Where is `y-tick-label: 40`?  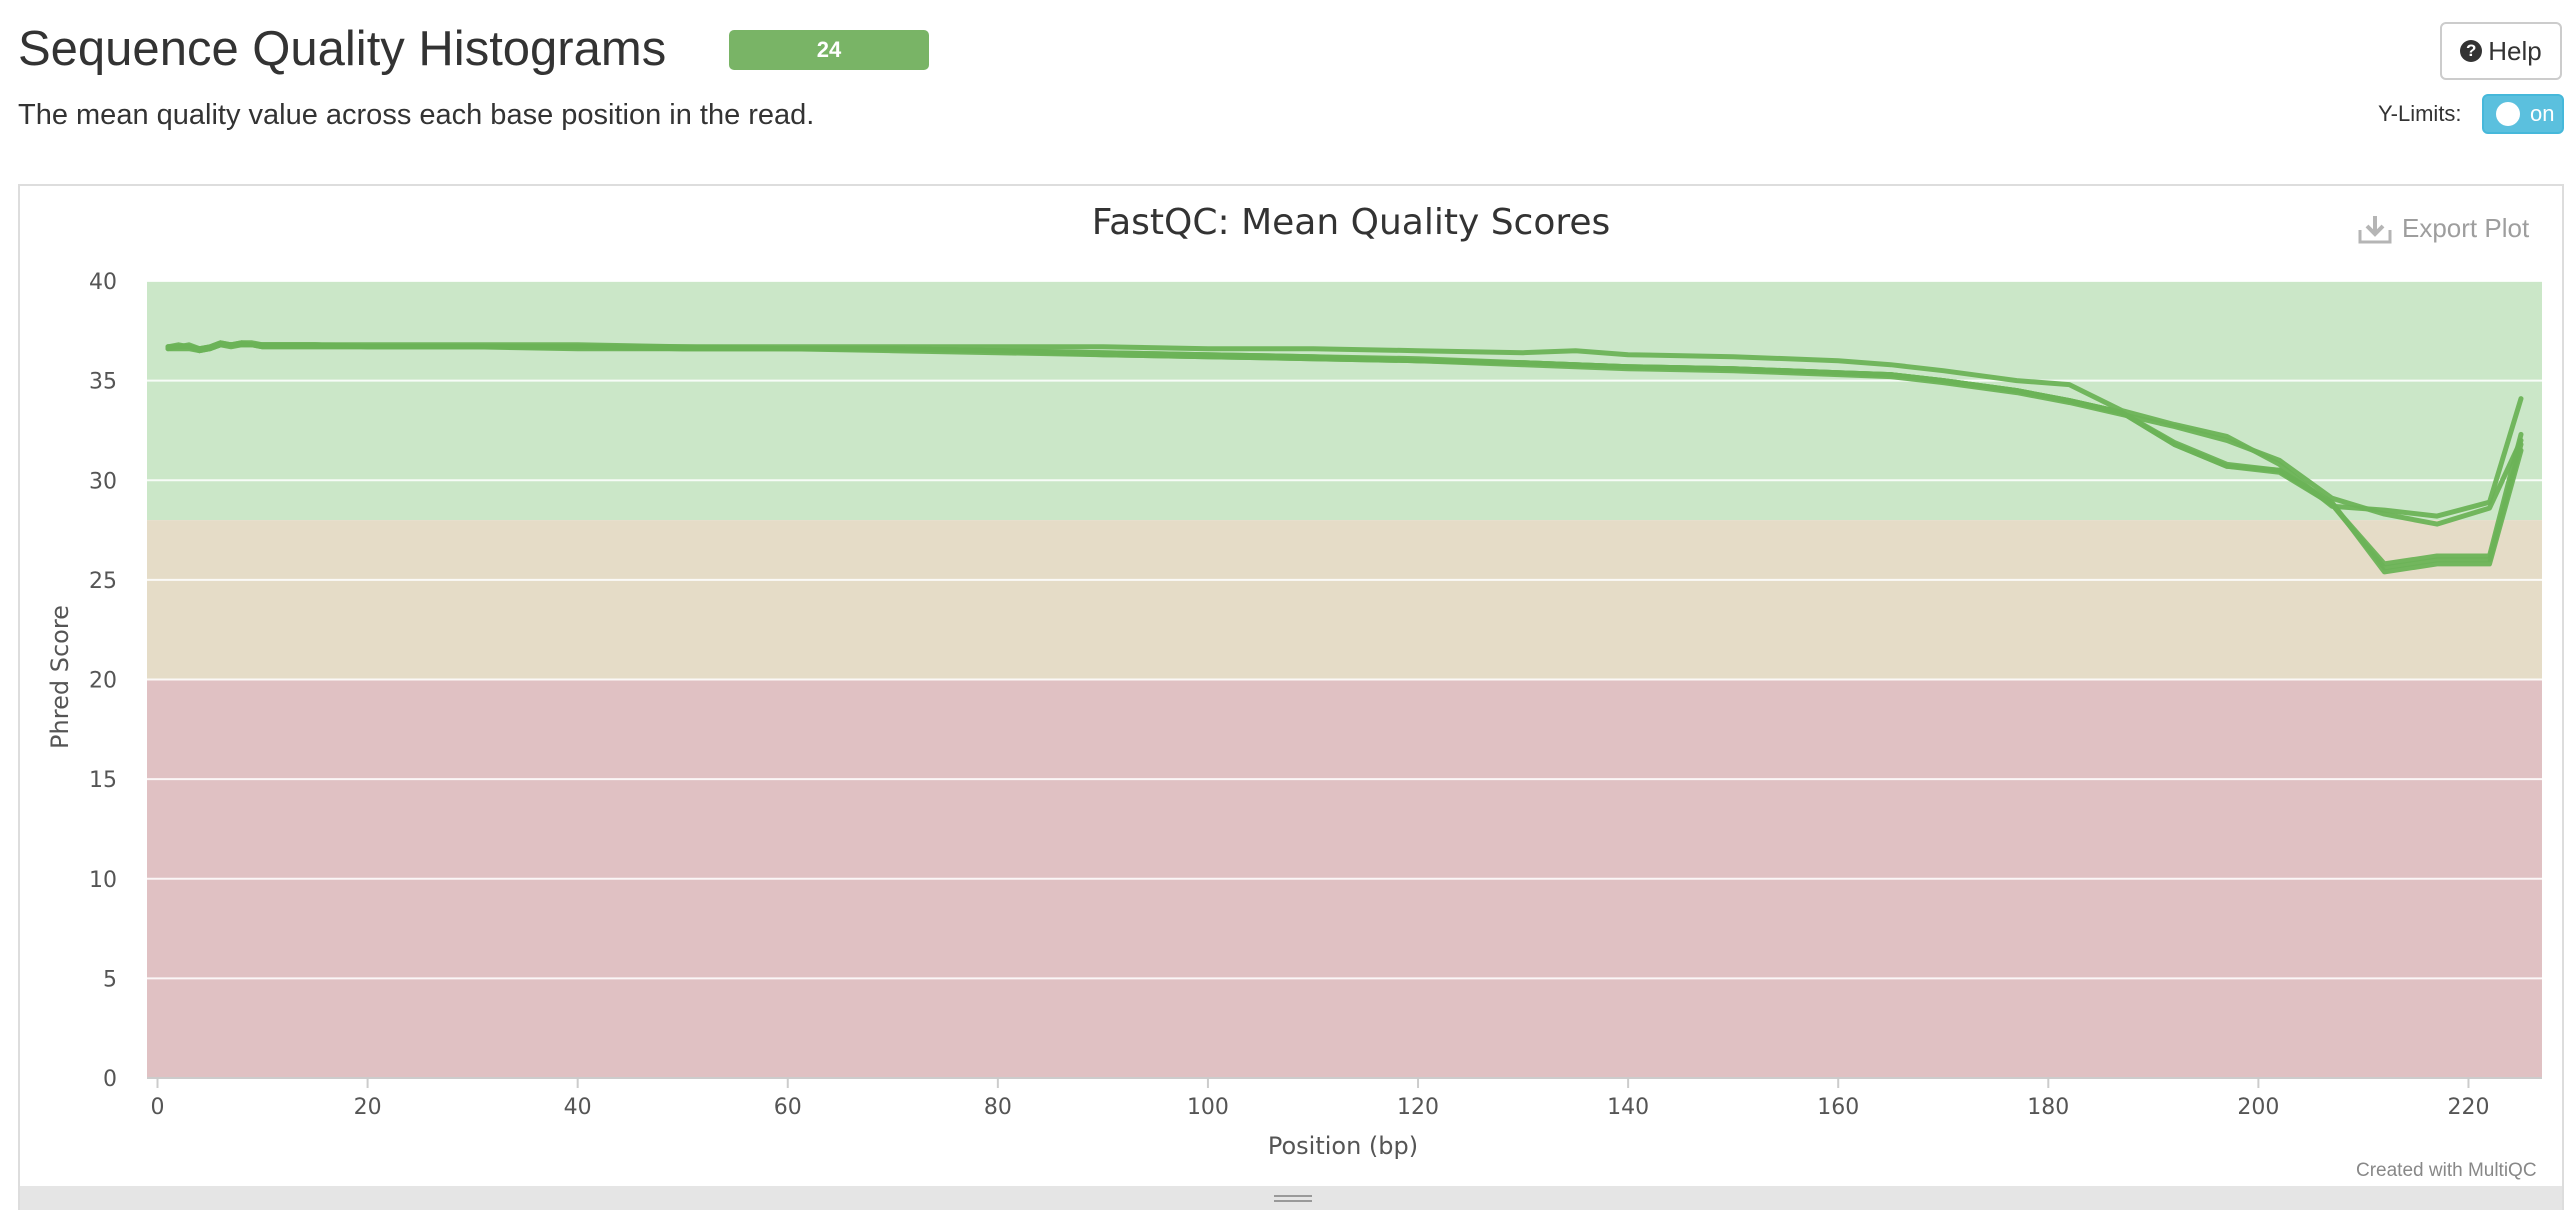 y-tick-label: 40 is located at coordinates (103, 282).